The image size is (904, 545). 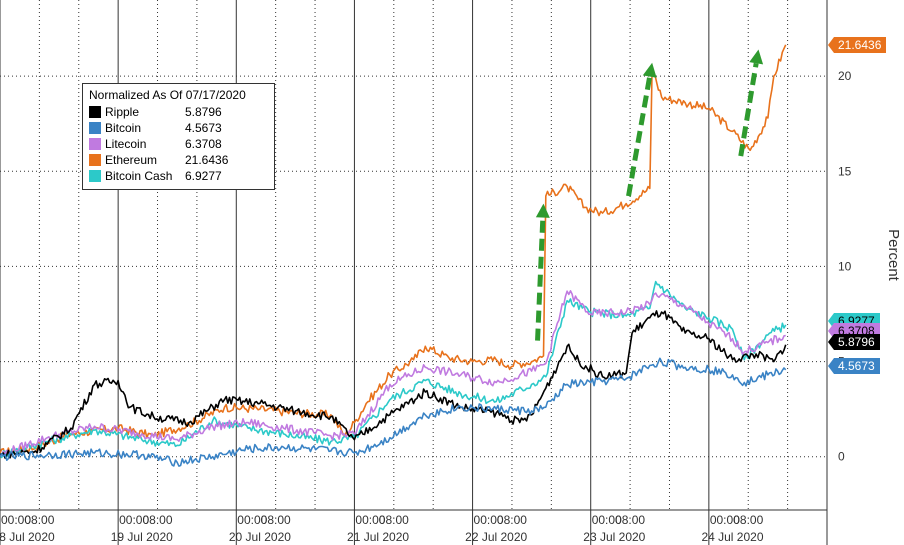 I want to click on legend-entry-litecoin: Litecoin 6.3708, so click(x=178, y=144).